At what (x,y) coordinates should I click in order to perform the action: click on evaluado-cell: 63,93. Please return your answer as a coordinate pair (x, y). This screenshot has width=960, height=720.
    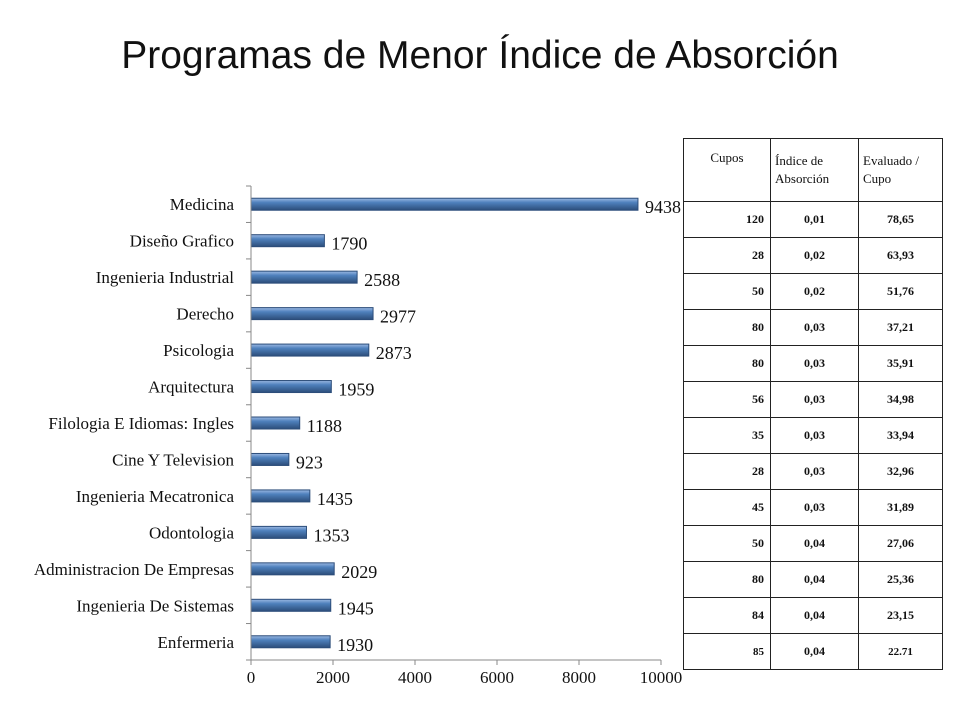
    Looking at the image, I should click on (900, 255).